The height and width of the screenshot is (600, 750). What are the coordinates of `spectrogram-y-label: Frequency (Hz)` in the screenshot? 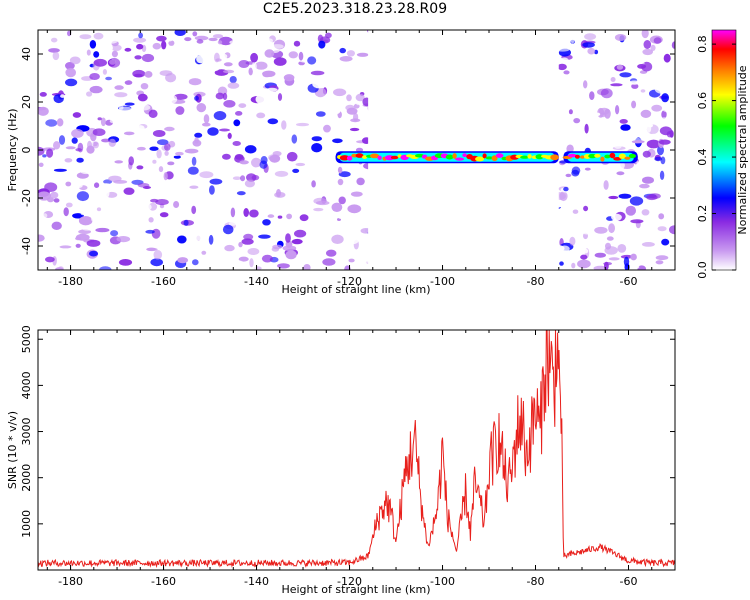 It's located at (12, 150).